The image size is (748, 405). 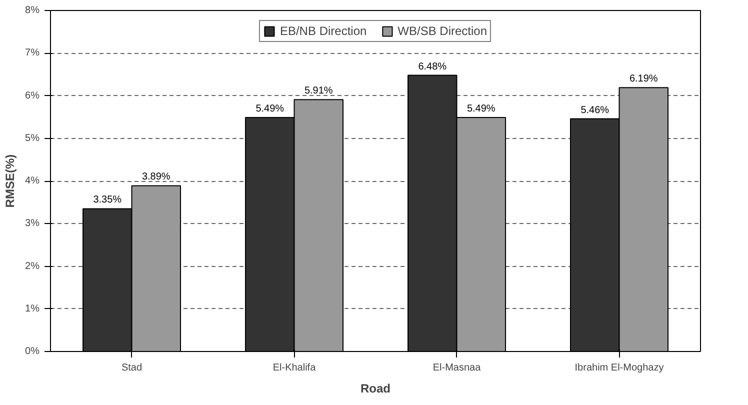 I want to click on y-tick-label: 2%, so click(x=32, y=266).